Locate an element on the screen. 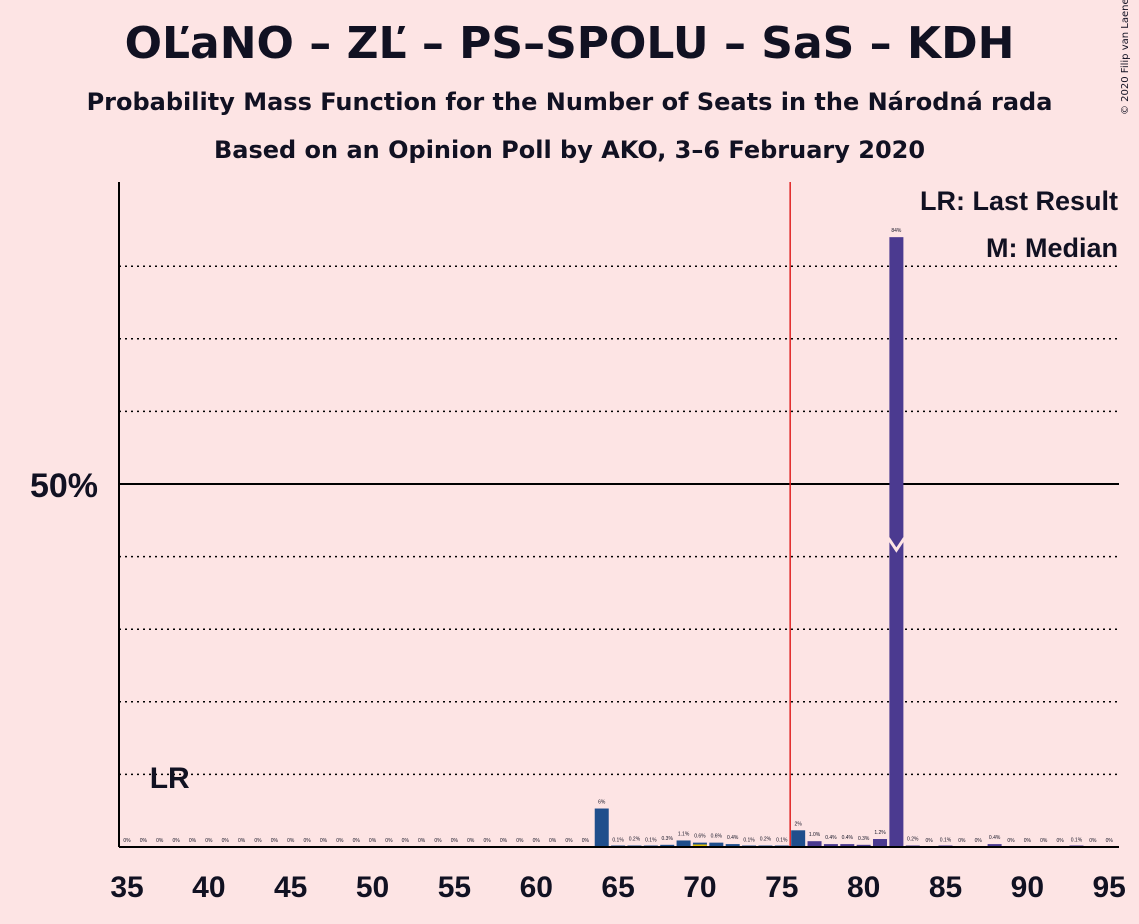 The image size is (1139, 924). data-label-95: 0% is located at coordinates (1110, 841).